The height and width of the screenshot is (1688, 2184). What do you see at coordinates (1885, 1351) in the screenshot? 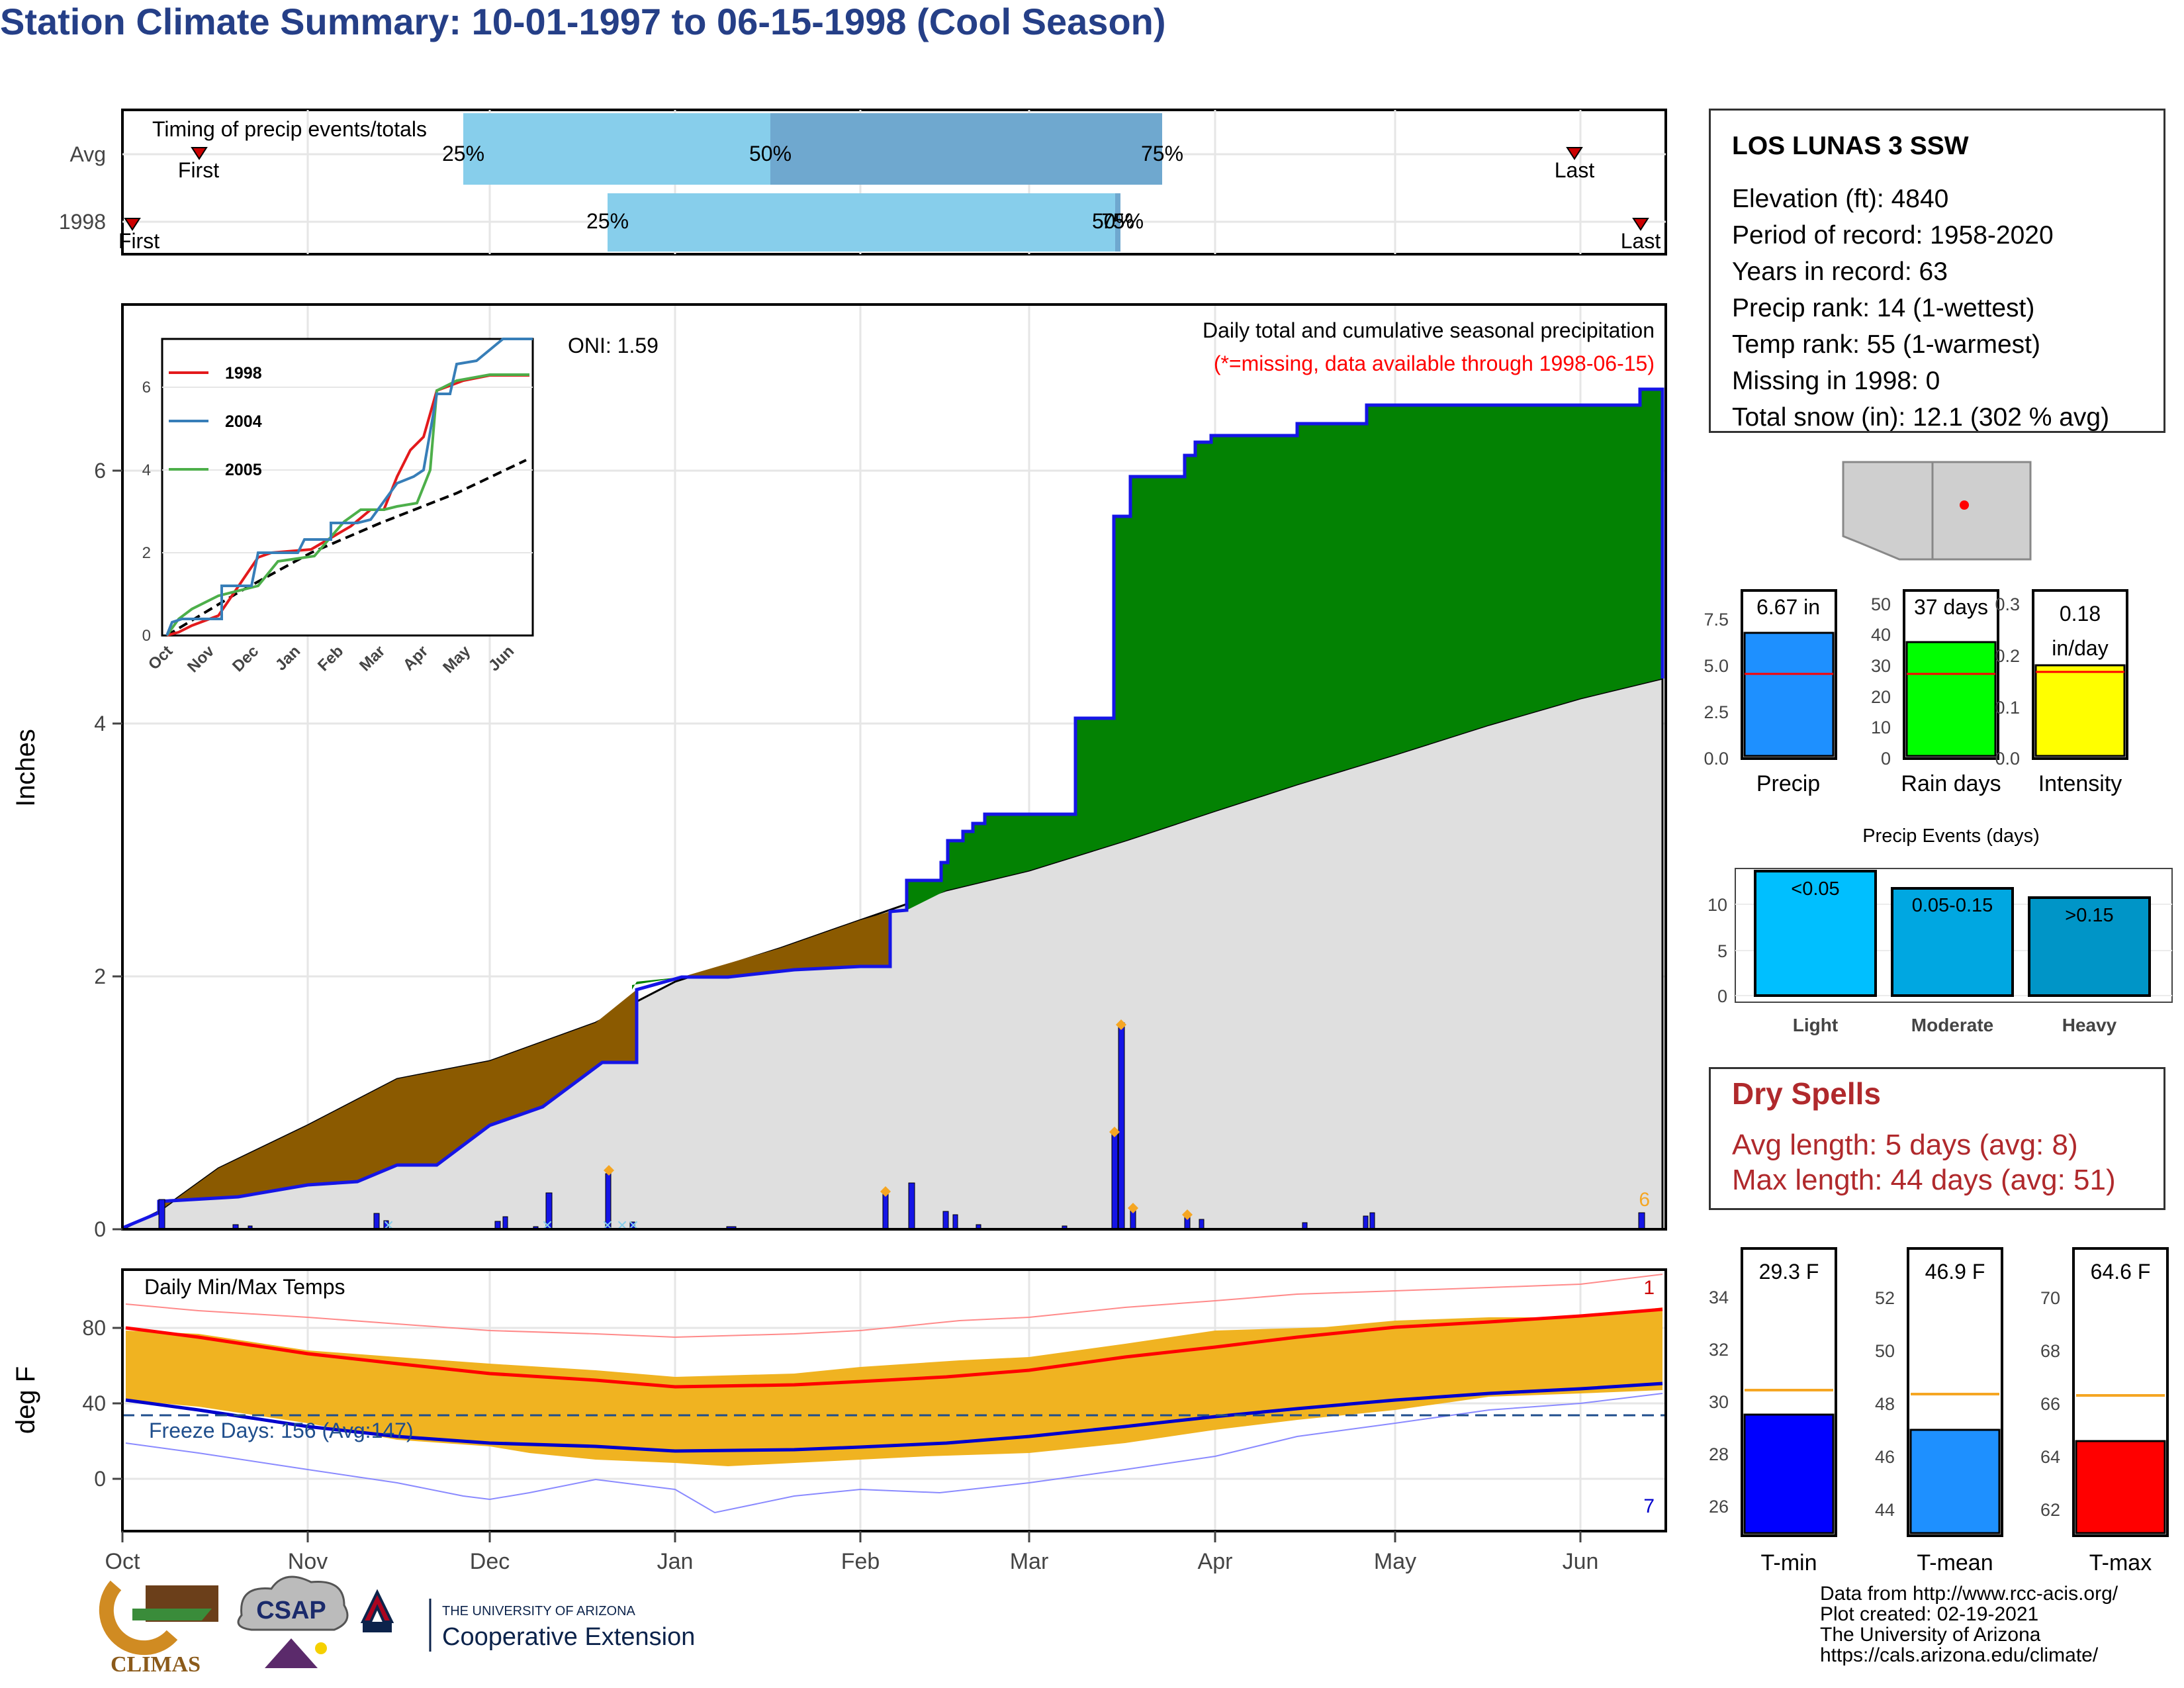
I see `temp-bar-ytick: 50` at bounding box center [1885, 1351].